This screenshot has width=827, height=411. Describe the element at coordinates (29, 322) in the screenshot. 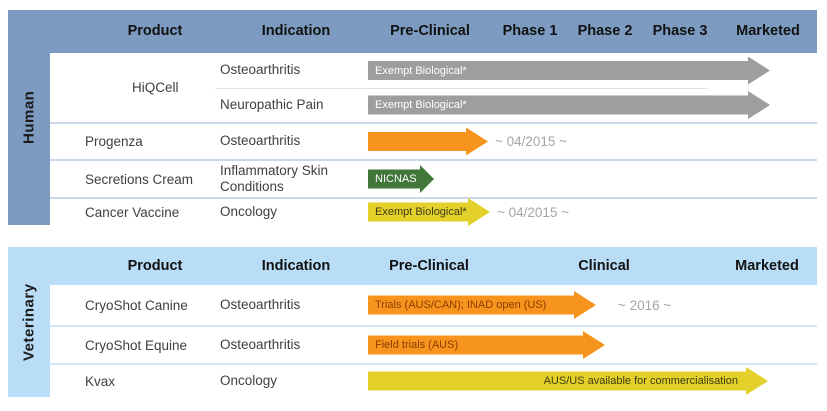

I see `veterinary-section-label: Veterinary` at that location.